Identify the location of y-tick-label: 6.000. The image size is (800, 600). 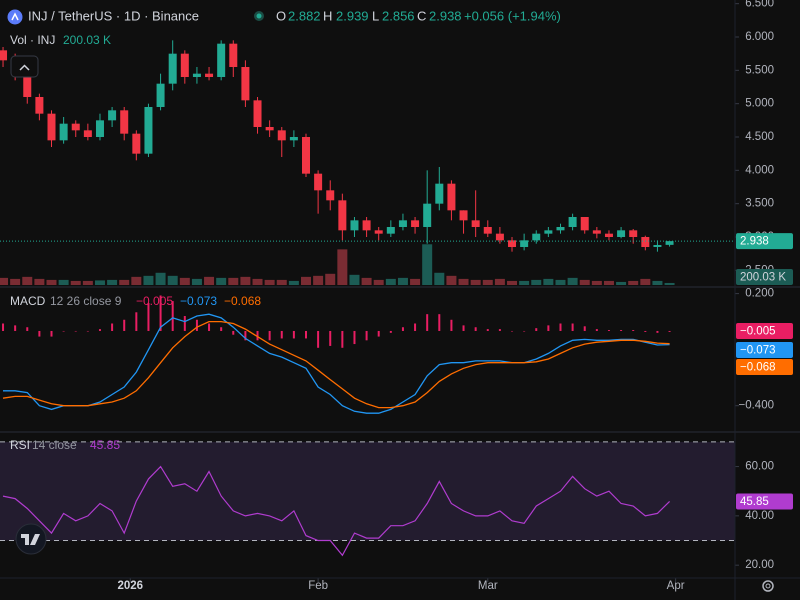
(759, 37).